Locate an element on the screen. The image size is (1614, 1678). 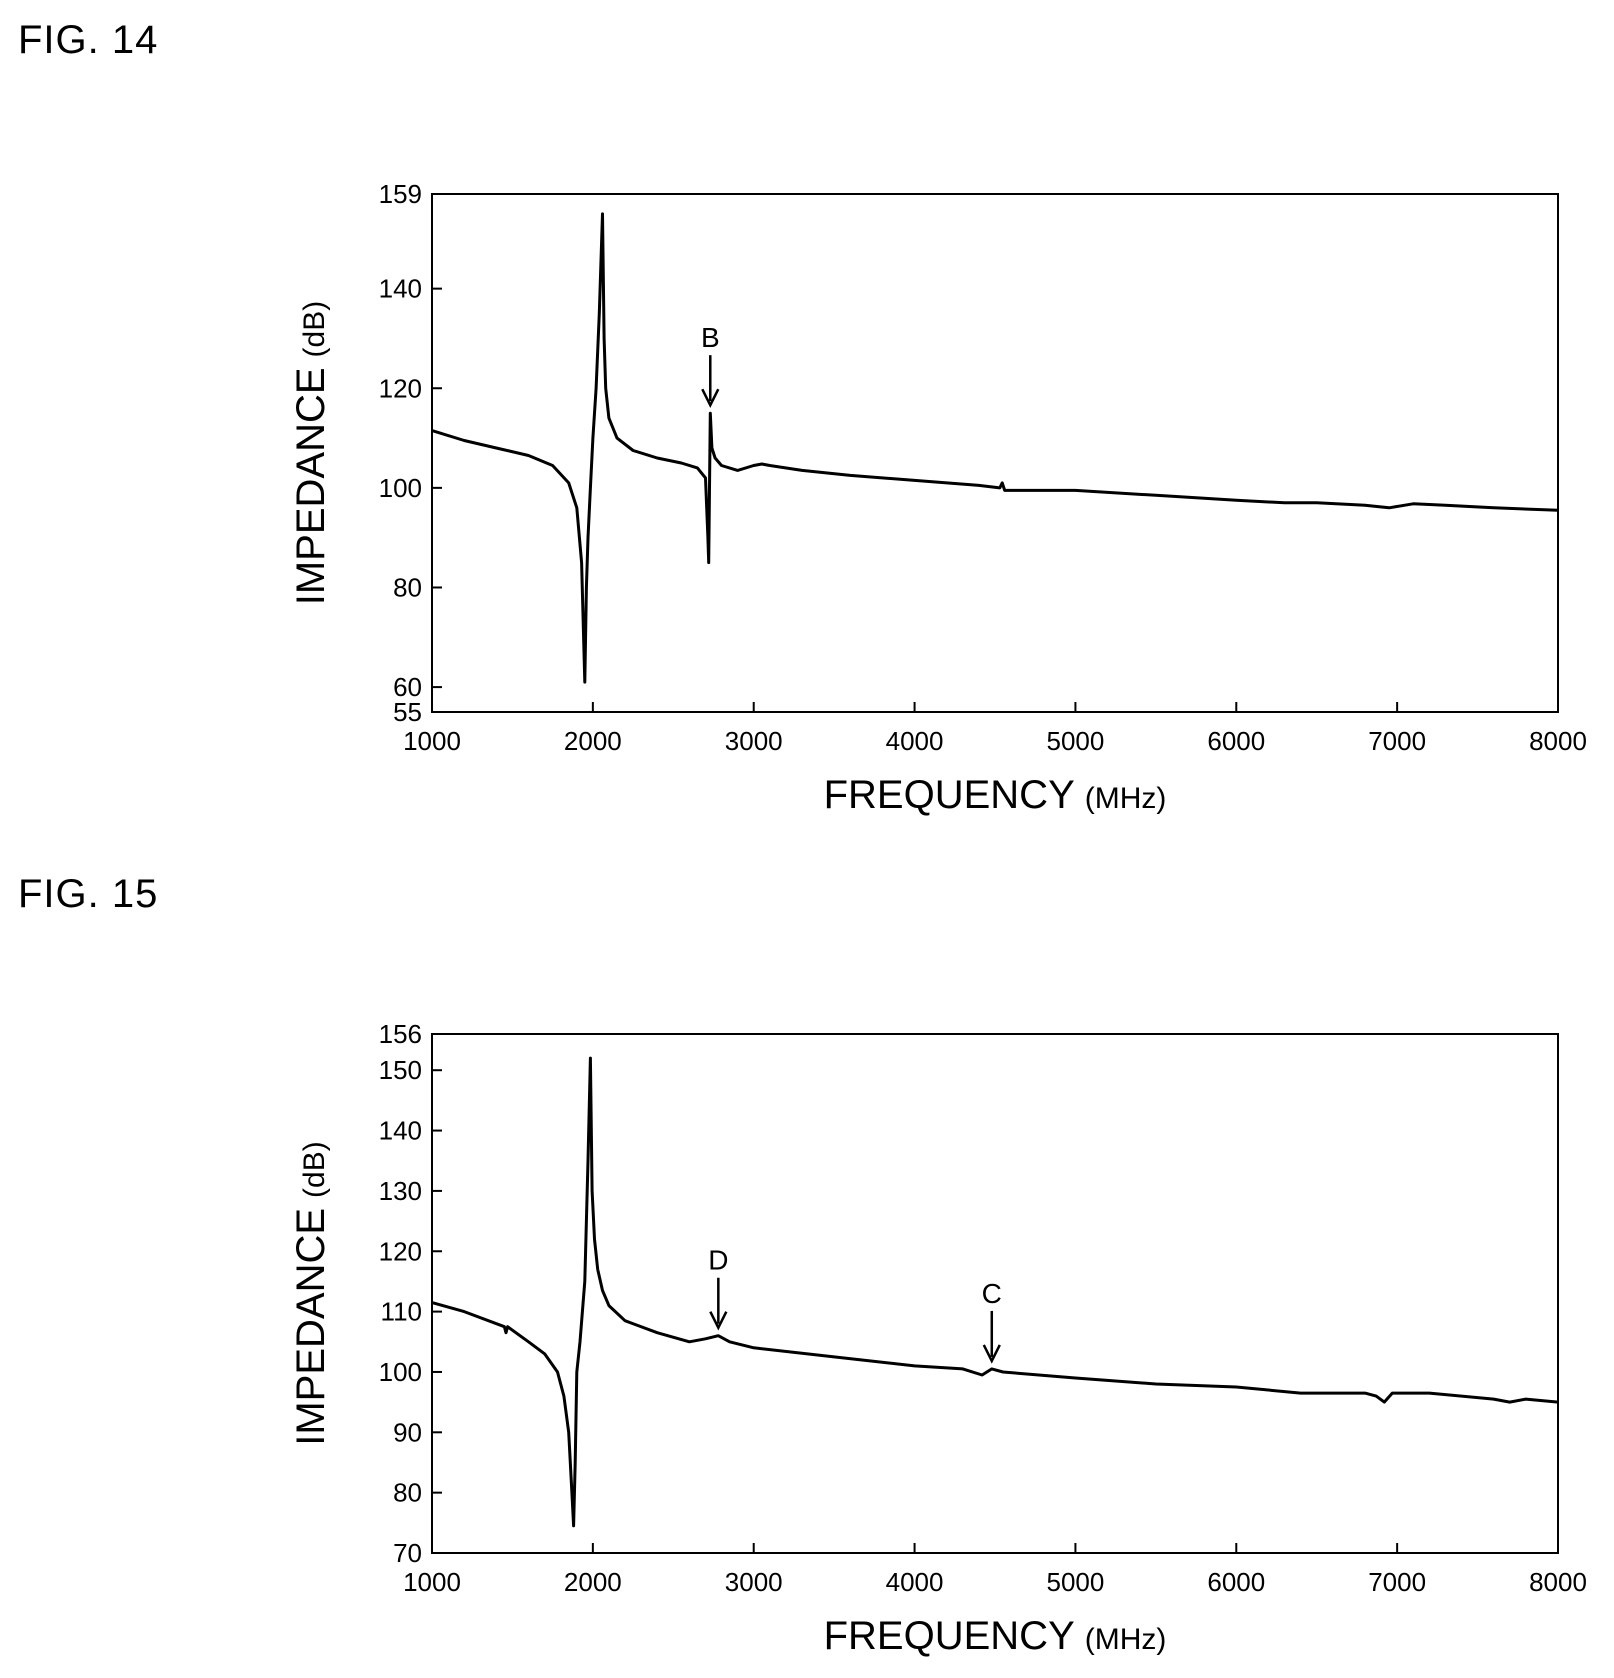
y-tick-label: 55 is located at coordinates (407, 712).